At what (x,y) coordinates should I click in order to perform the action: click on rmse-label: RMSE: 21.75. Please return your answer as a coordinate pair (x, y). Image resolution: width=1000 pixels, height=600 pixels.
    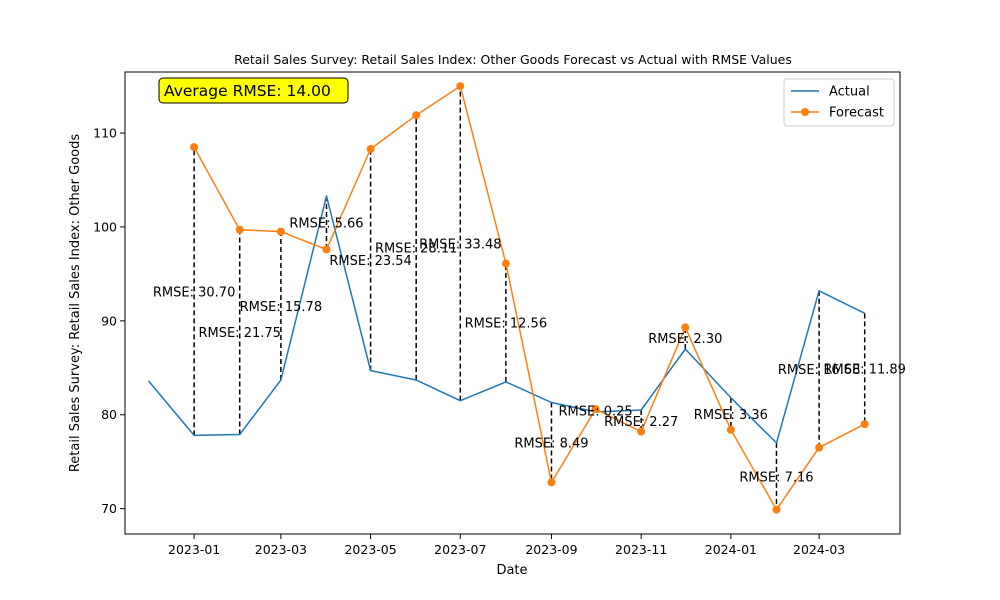
    Looking at the image, I should click on (239, 333).